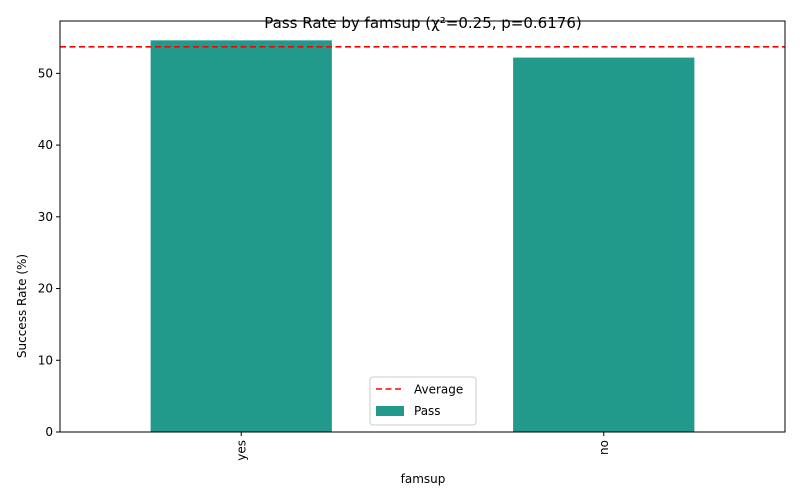  What do you see at coordinates (423, 401) in the screenshot?
I see `legend: Average Pass` at bounding box center [423, 401].